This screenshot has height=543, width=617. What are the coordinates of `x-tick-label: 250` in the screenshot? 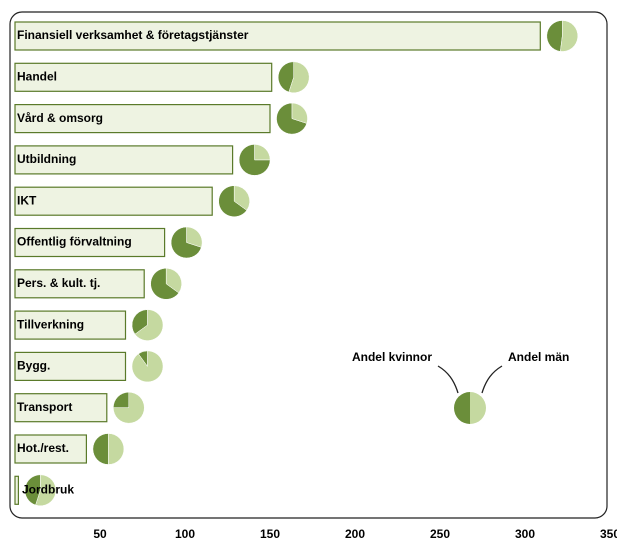 It's located at (440, 534).